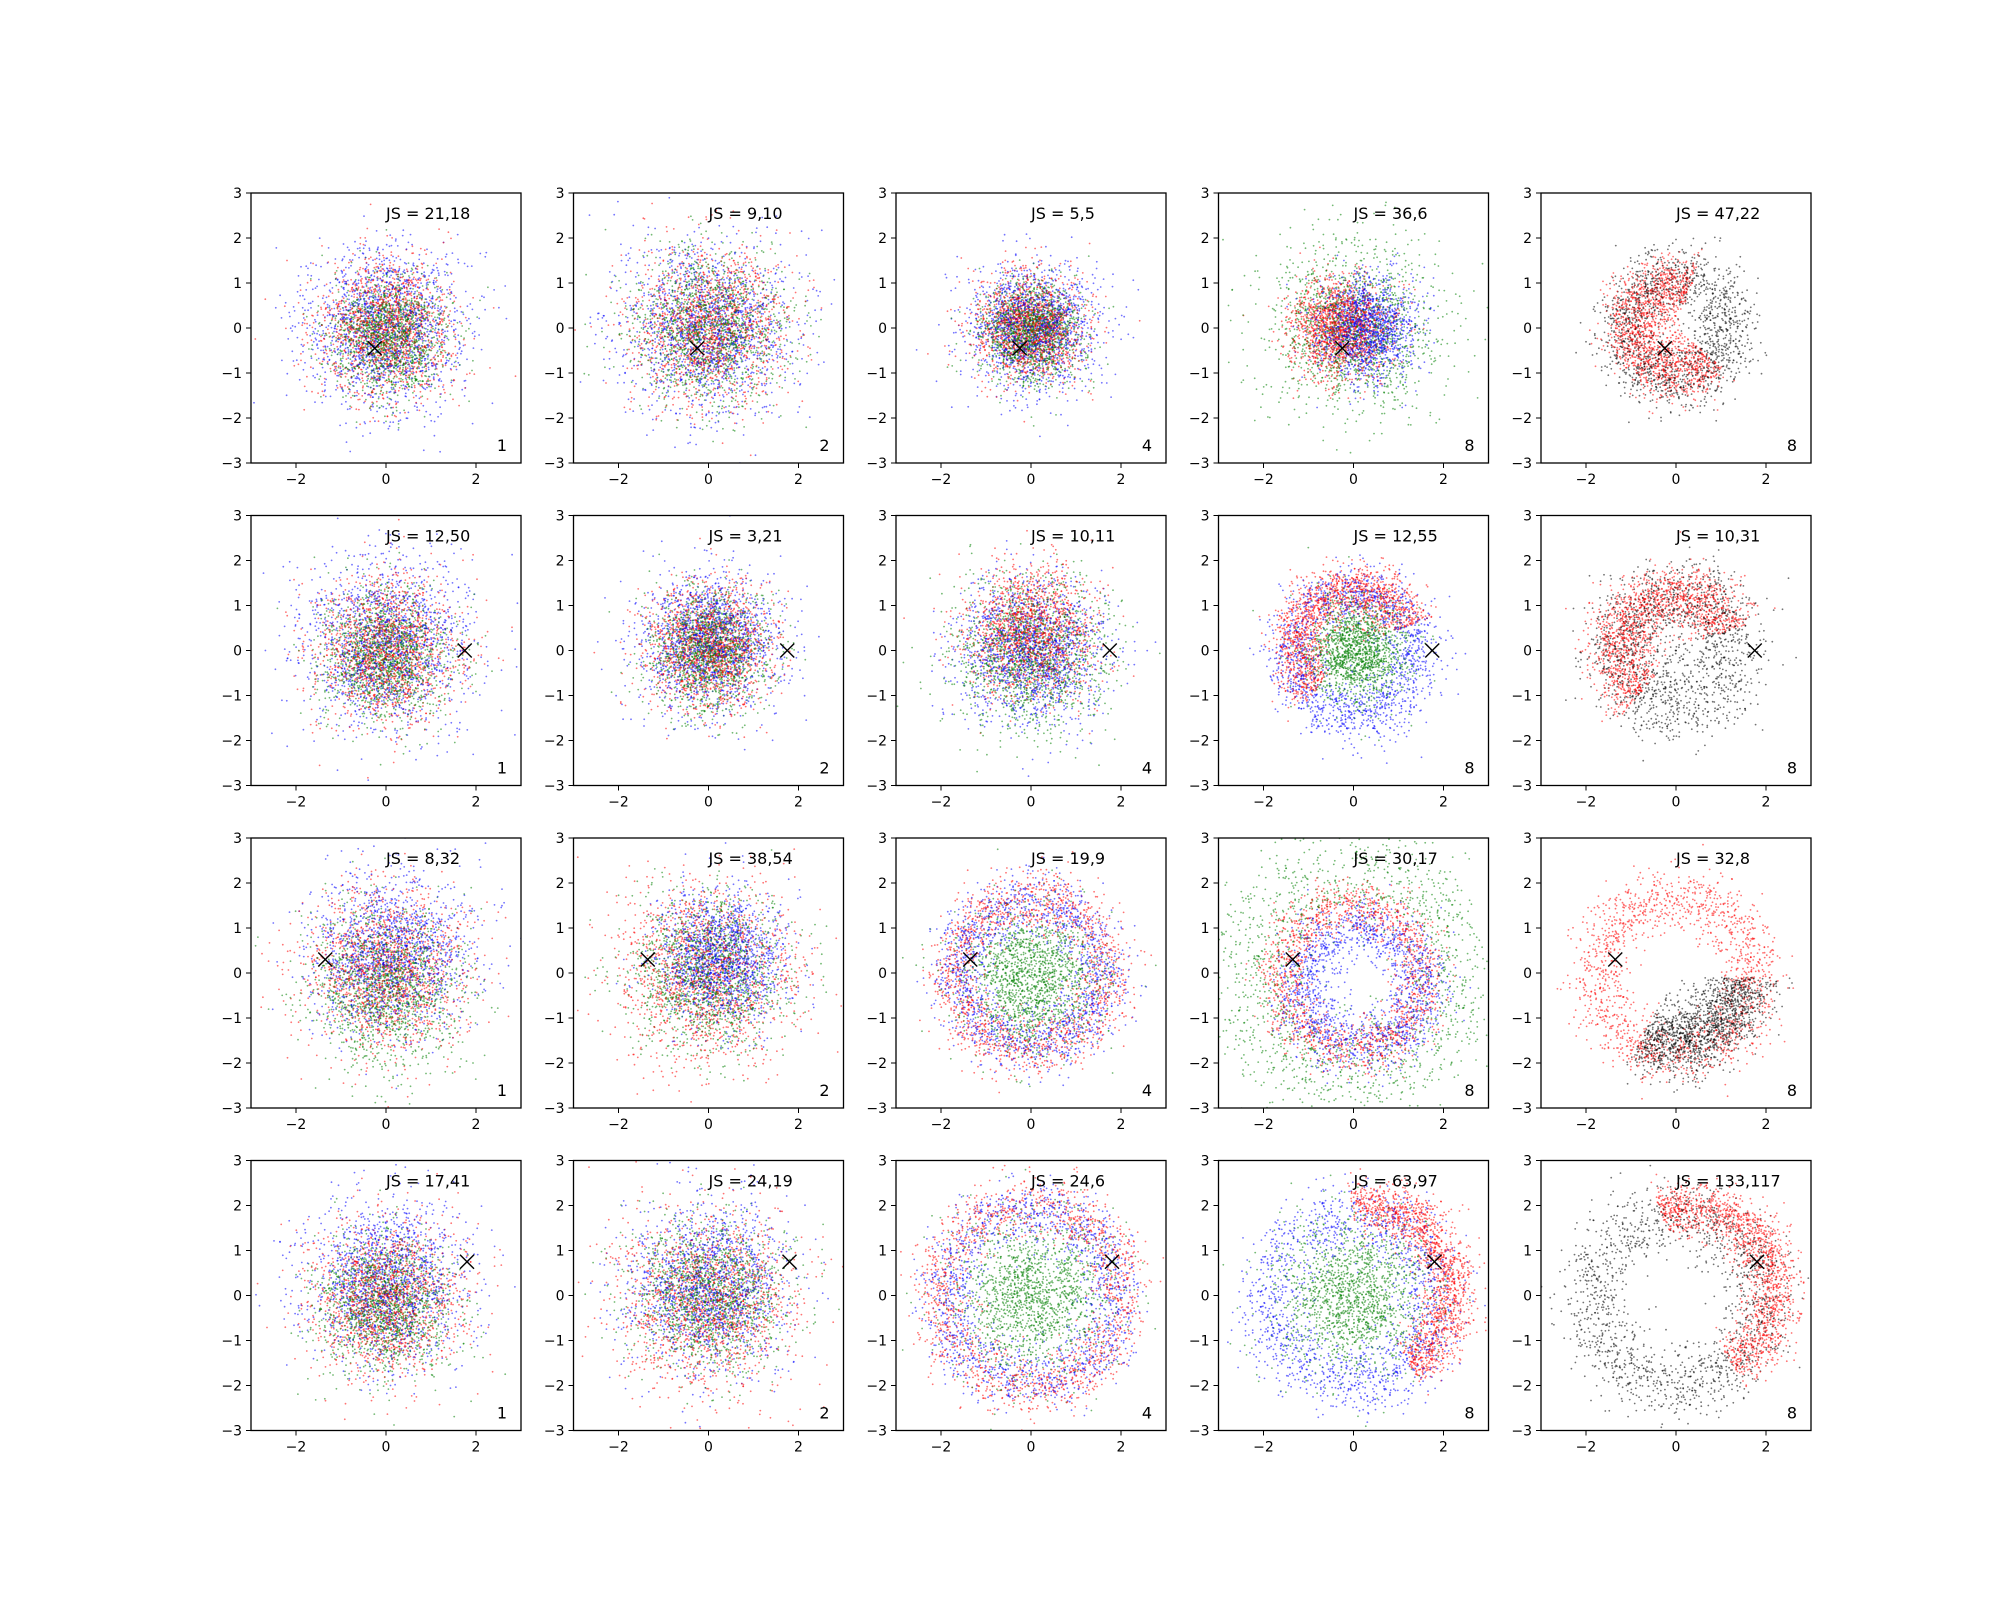  Describe the element at coordinates (231, 374) in the screenshot. I see `y-tick-label: −1` at that location.